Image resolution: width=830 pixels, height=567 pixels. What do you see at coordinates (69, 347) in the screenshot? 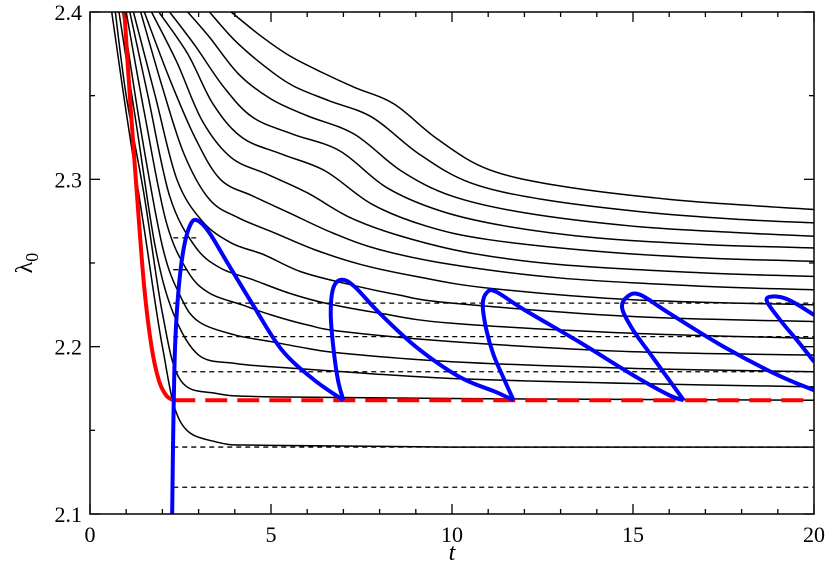
I see `y-tick-label-1: 2.2` at bounding box center [69, 347].